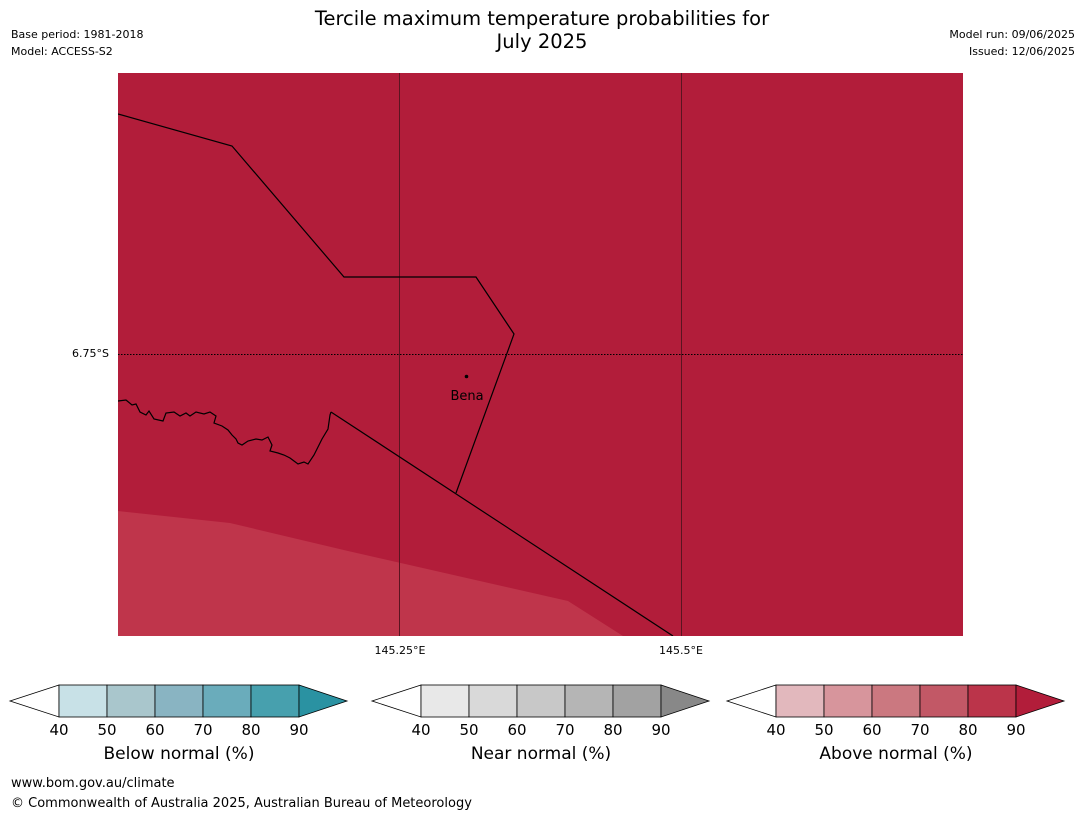  Describe the element at coordinates (93, 783) in the screenshot. I see `footer-url: www.bom.gov.au/climate` at that location.